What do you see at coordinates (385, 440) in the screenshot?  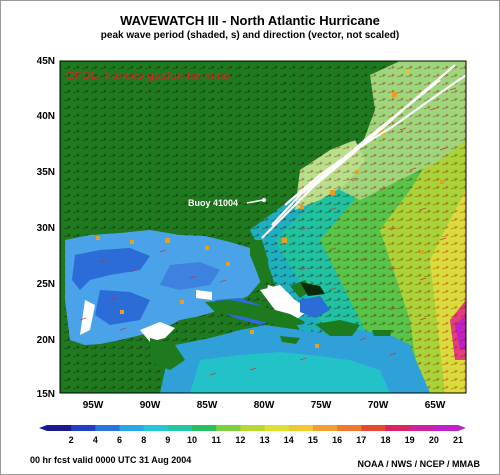 I see `colorbar-tick-label: 18` at bounding box center [385, 440].